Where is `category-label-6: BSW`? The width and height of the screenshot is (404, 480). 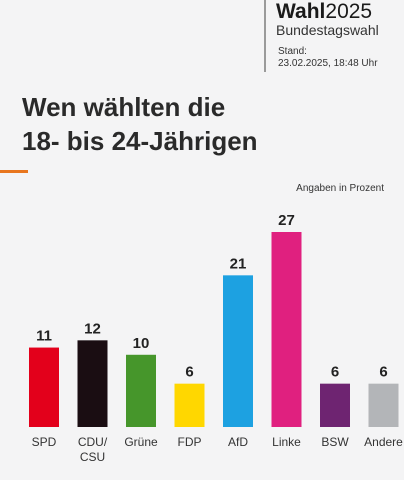 category-label-6: BSW is located at coordinates (335, 442).